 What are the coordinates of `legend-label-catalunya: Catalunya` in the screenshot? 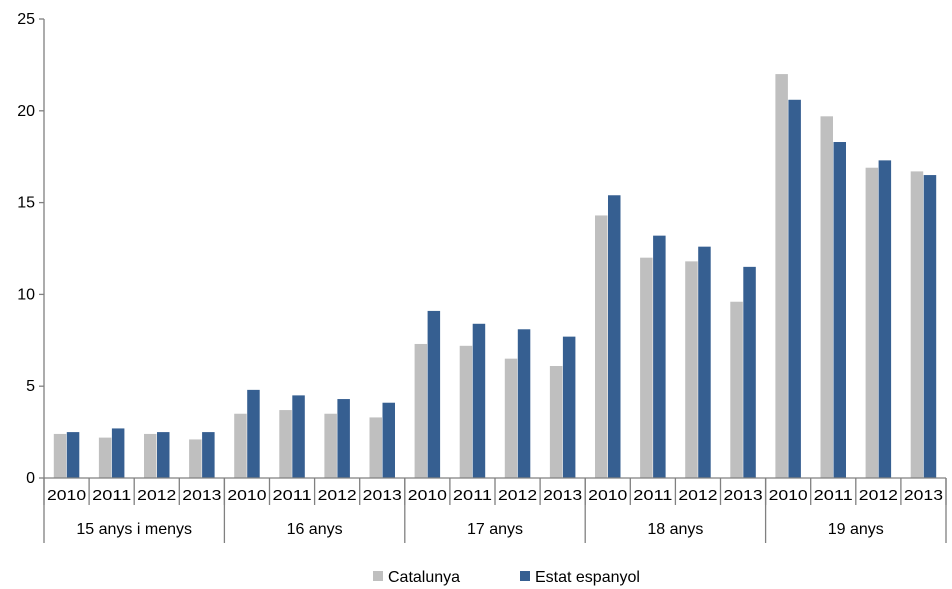 It's located at (424, 577).